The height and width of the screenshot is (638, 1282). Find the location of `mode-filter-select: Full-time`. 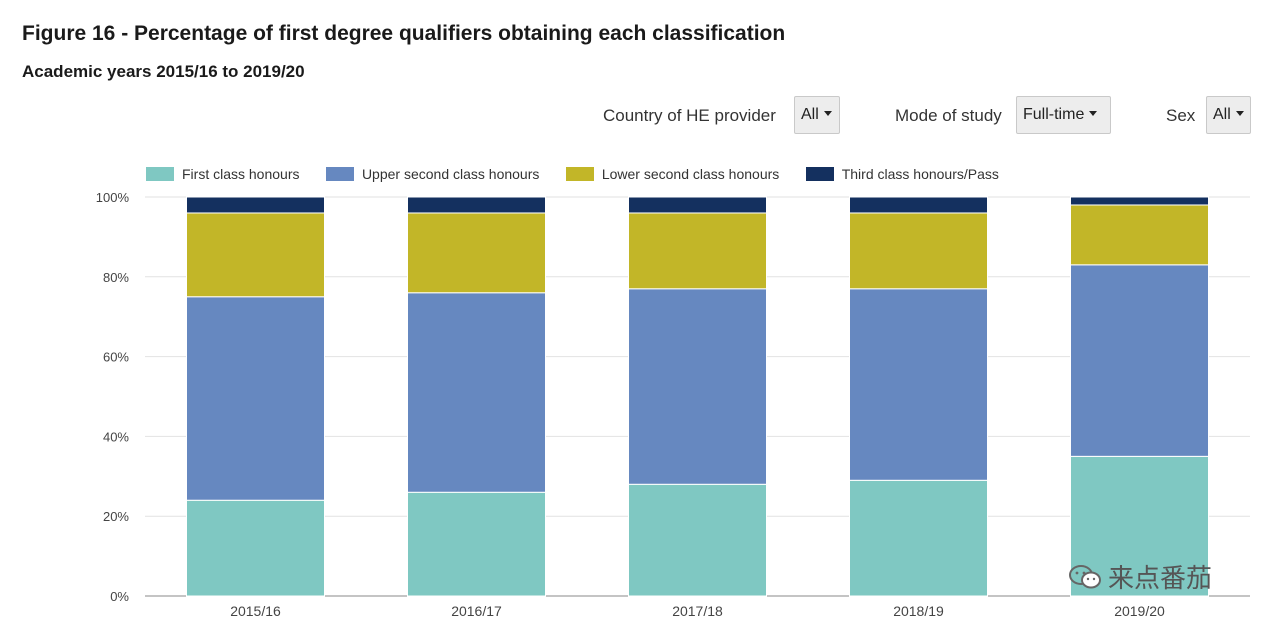

mode-filter-select: Full-time is located at coordinates (1063, 115).